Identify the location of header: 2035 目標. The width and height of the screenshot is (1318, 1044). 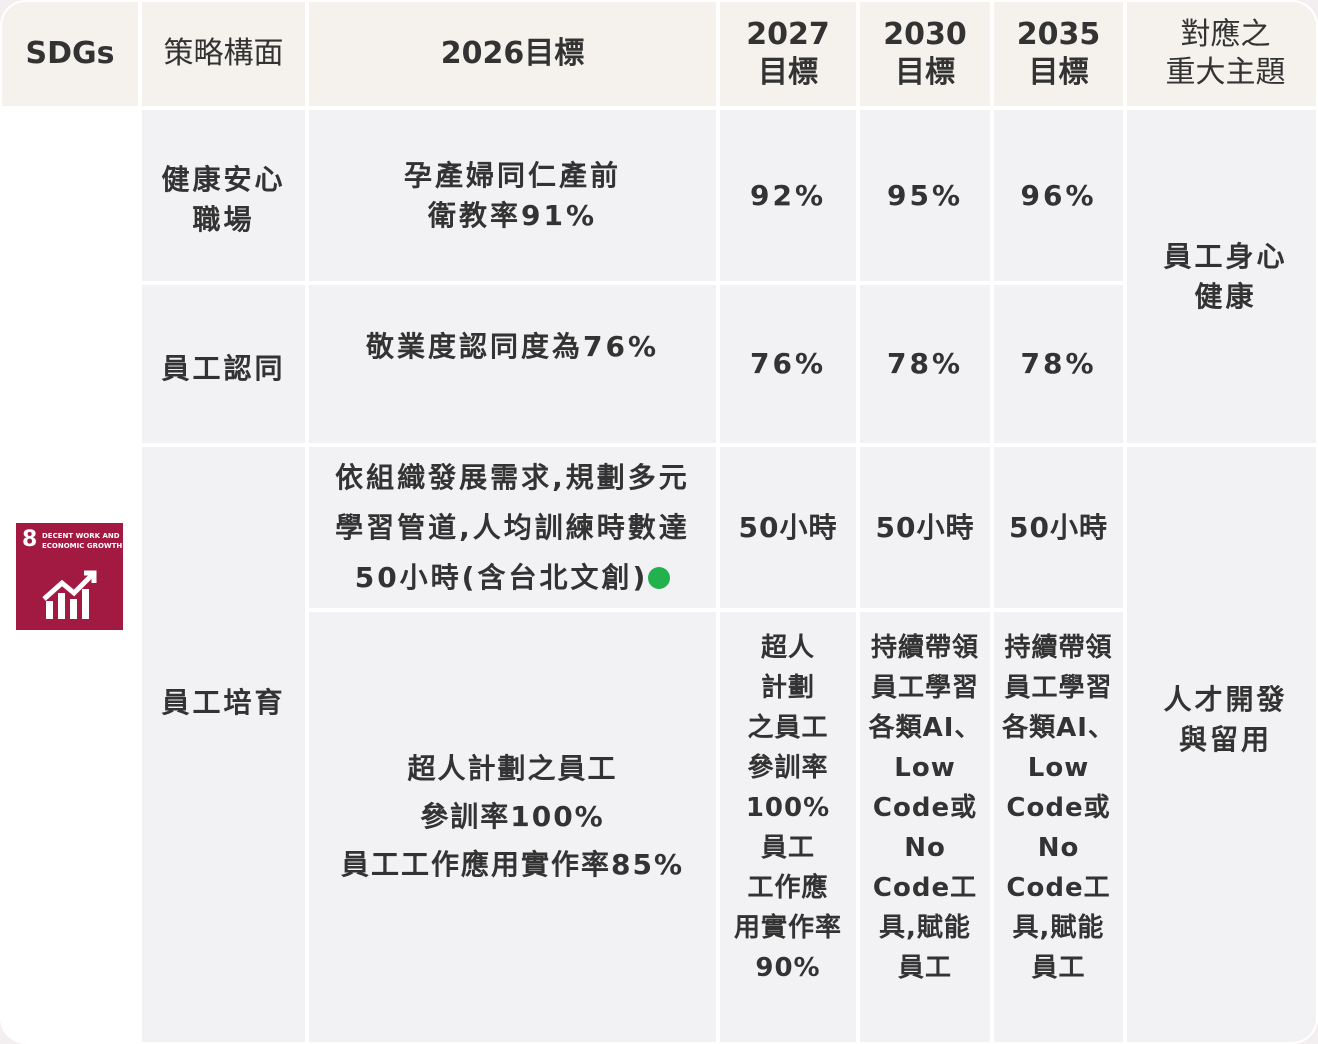
(1058, 54).